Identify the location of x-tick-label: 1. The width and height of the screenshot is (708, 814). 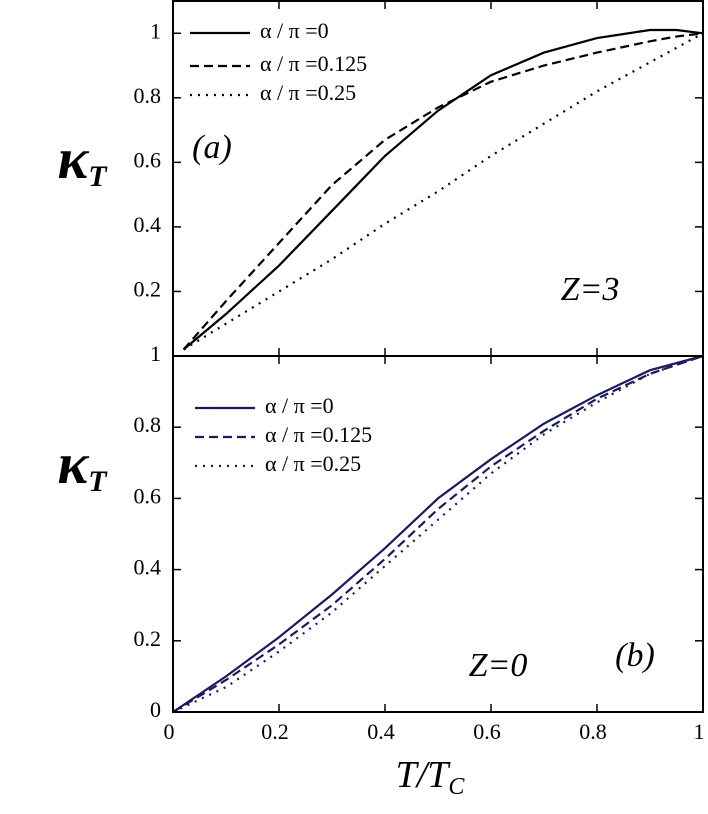
(699, 731).